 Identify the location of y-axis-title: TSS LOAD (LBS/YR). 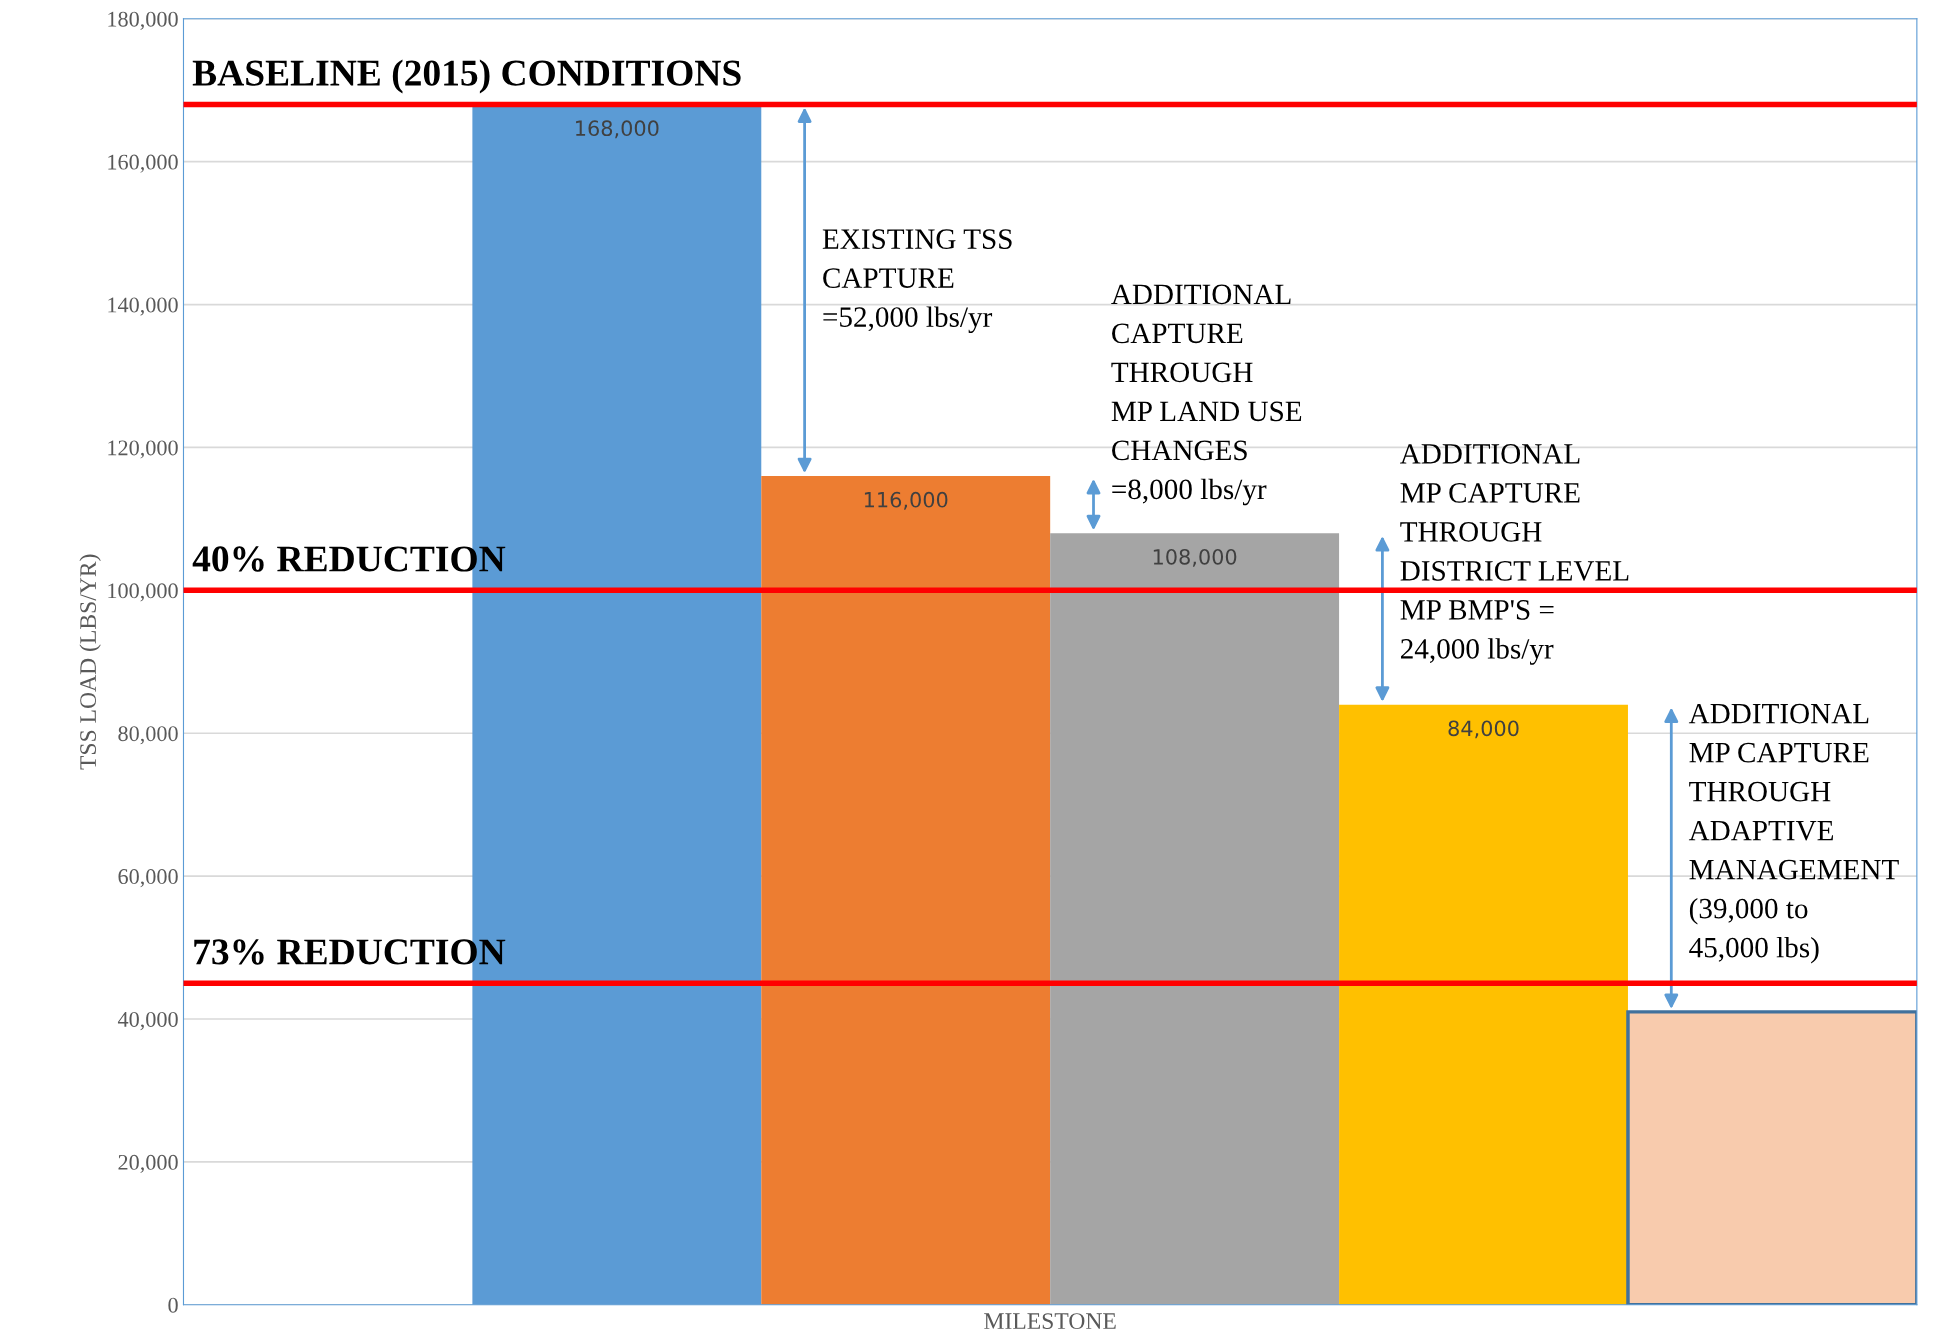
(90, 662).